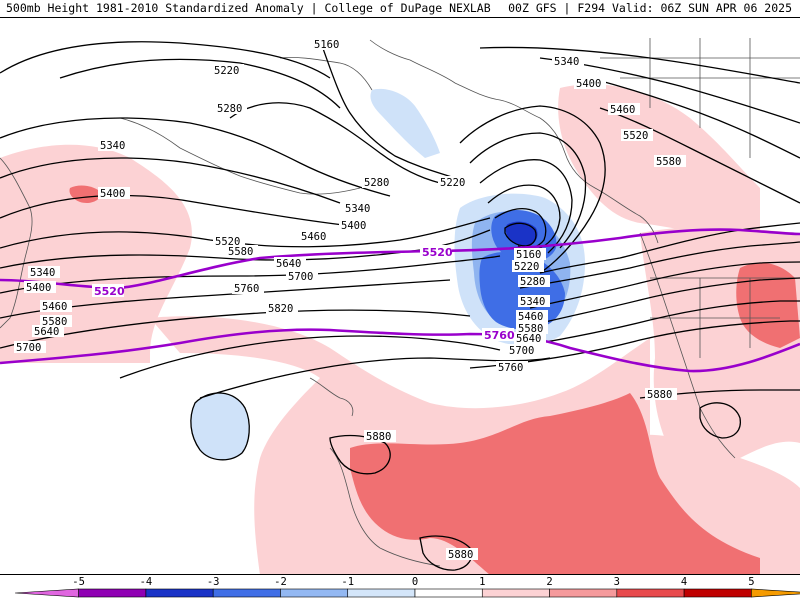 The image size is (800, 604). Describe the element at coordinates (528, 339) in the screenshot. I see `contour-label-5640-low-center: 5640` at that location.